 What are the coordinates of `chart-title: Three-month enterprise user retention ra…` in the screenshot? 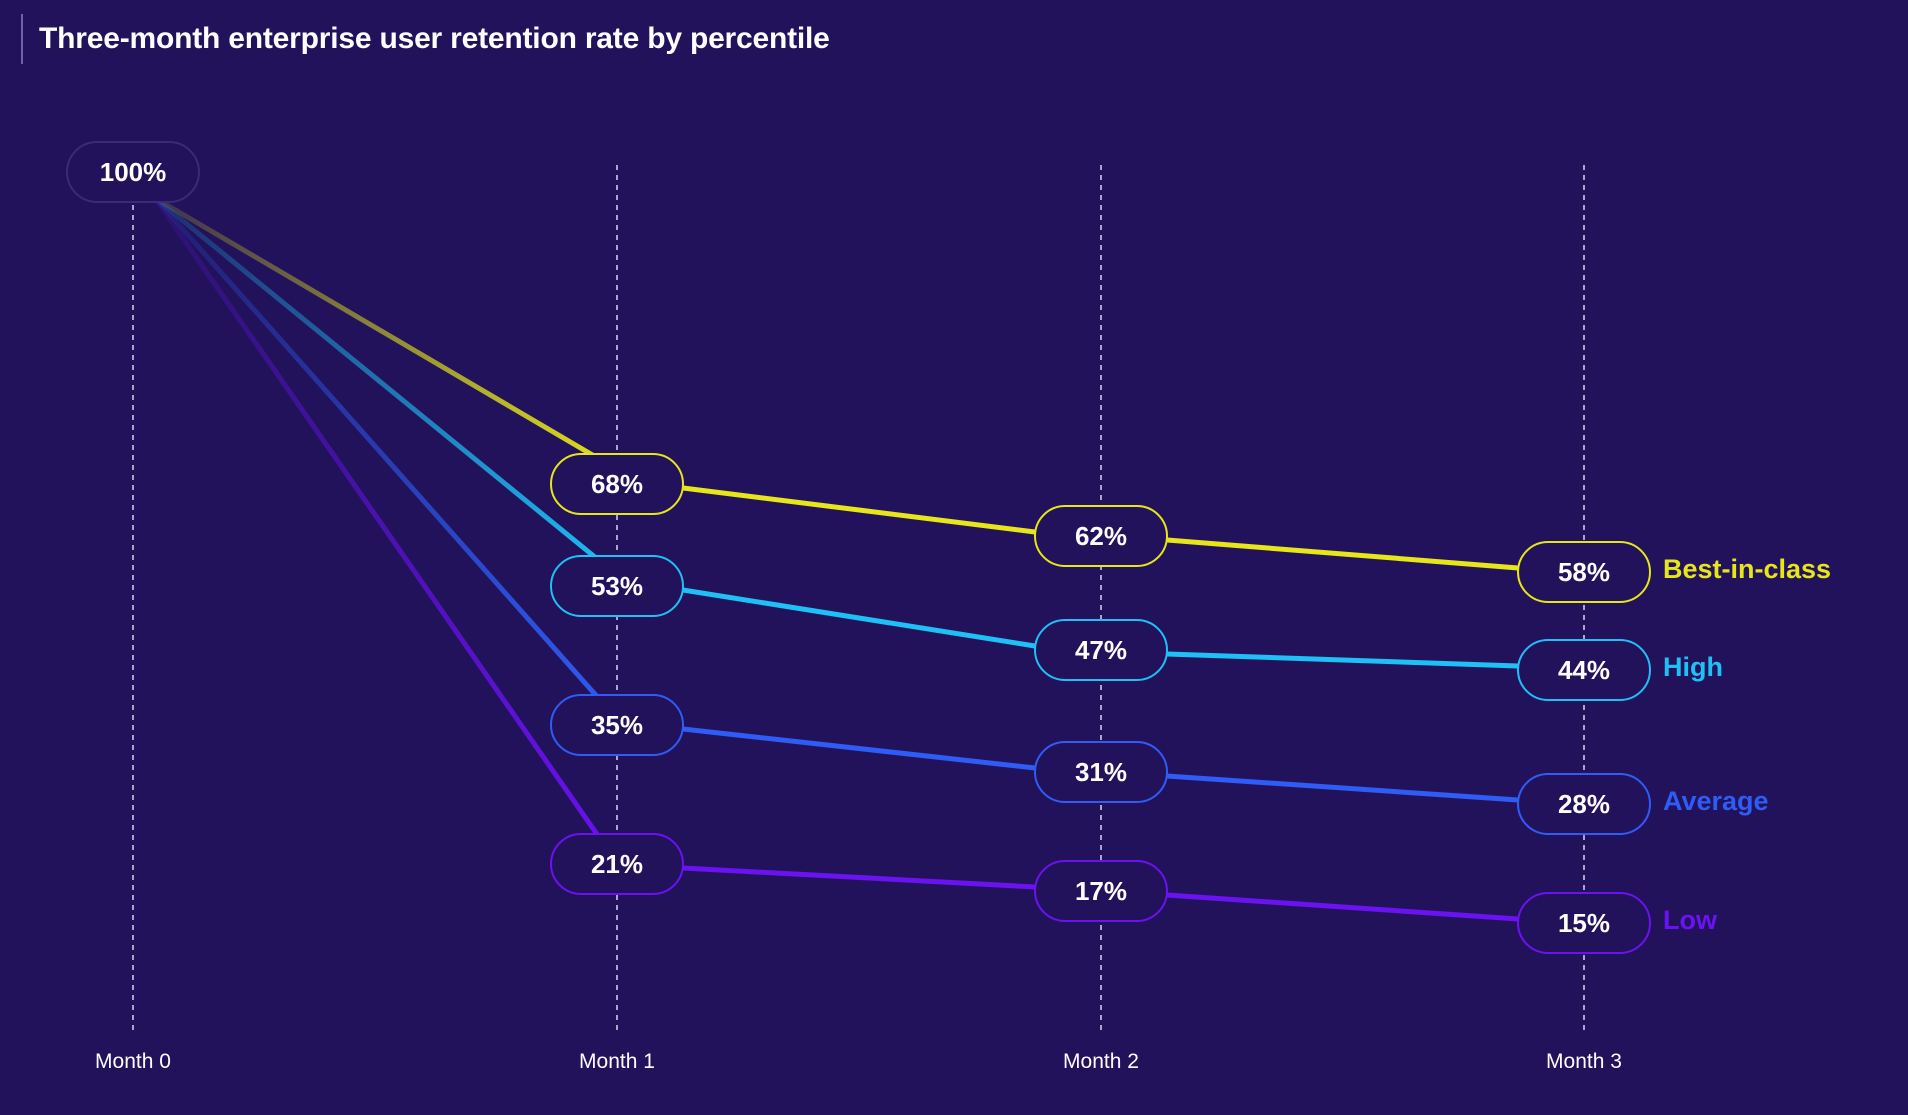 It's located at (434, 38).